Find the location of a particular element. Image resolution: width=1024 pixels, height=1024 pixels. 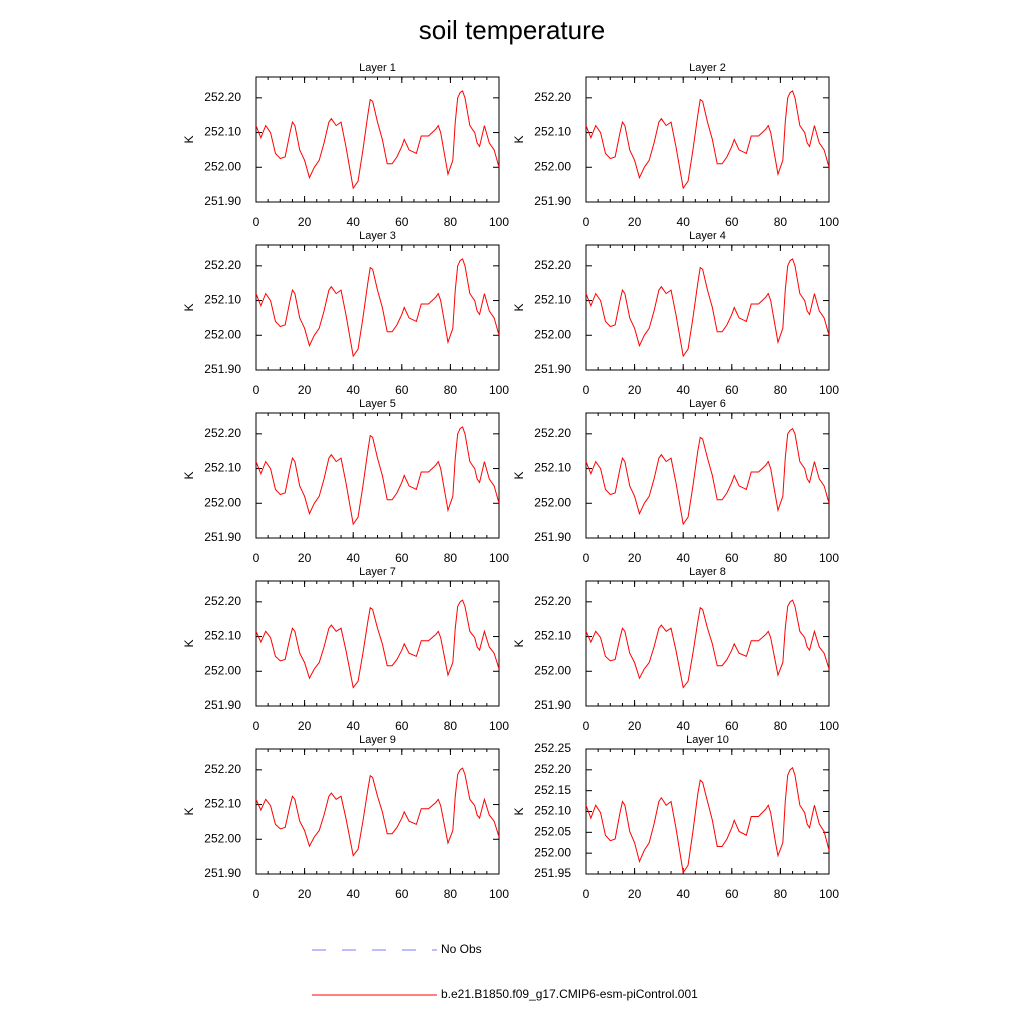

panel-title: Layer 4 is located at coordinates (707, 236).